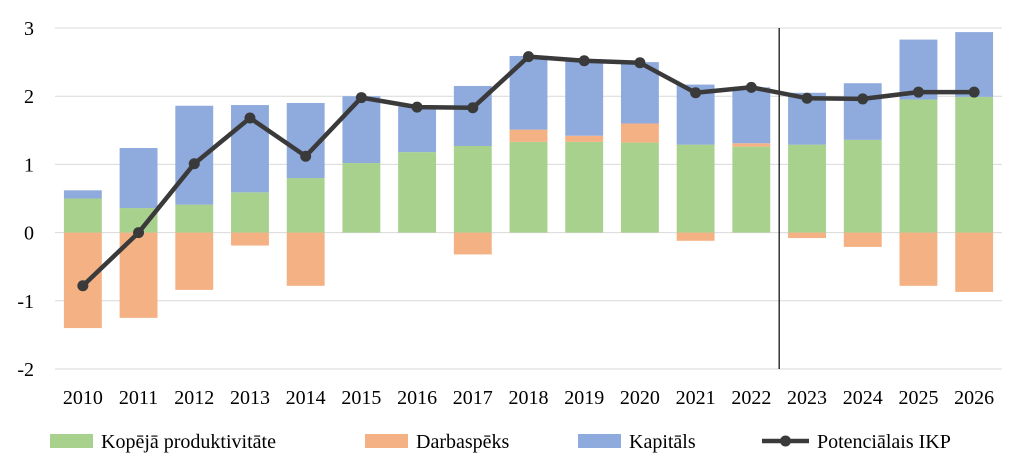 Image resolution: width=1024 pixels, height=466 pixels. I want to click on point-2011, so click(139, 233).